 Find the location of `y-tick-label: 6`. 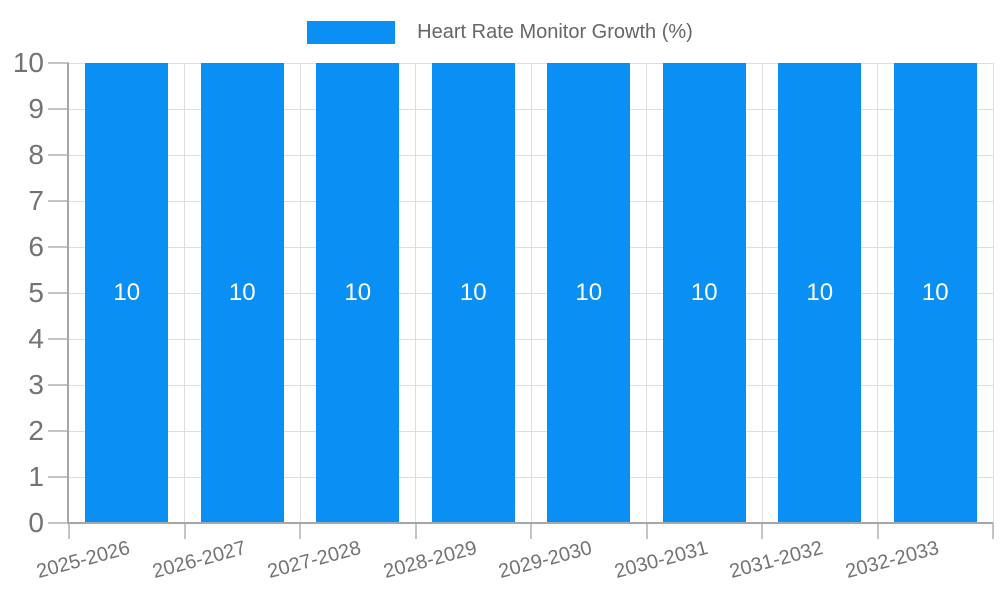

y-tick-label: 6 is located at coordinates (36, 246).